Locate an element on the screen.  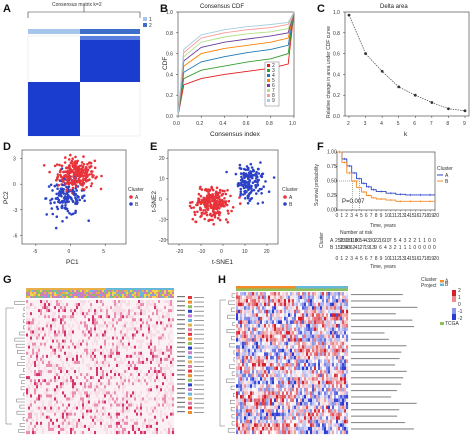
panel-d-point-A is located at coordinates (90, 167).